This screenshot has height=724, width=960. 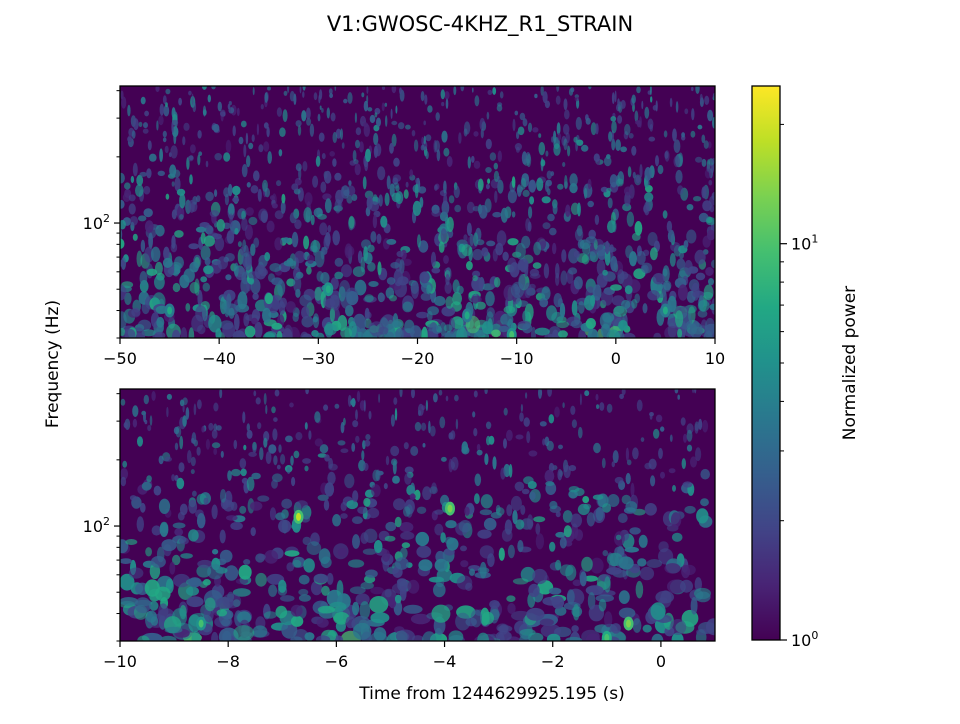 What do you see at coordinates (517, 358) in the screenshot?
I see `x-tick-label: −10` at bounding box center [517, 358].